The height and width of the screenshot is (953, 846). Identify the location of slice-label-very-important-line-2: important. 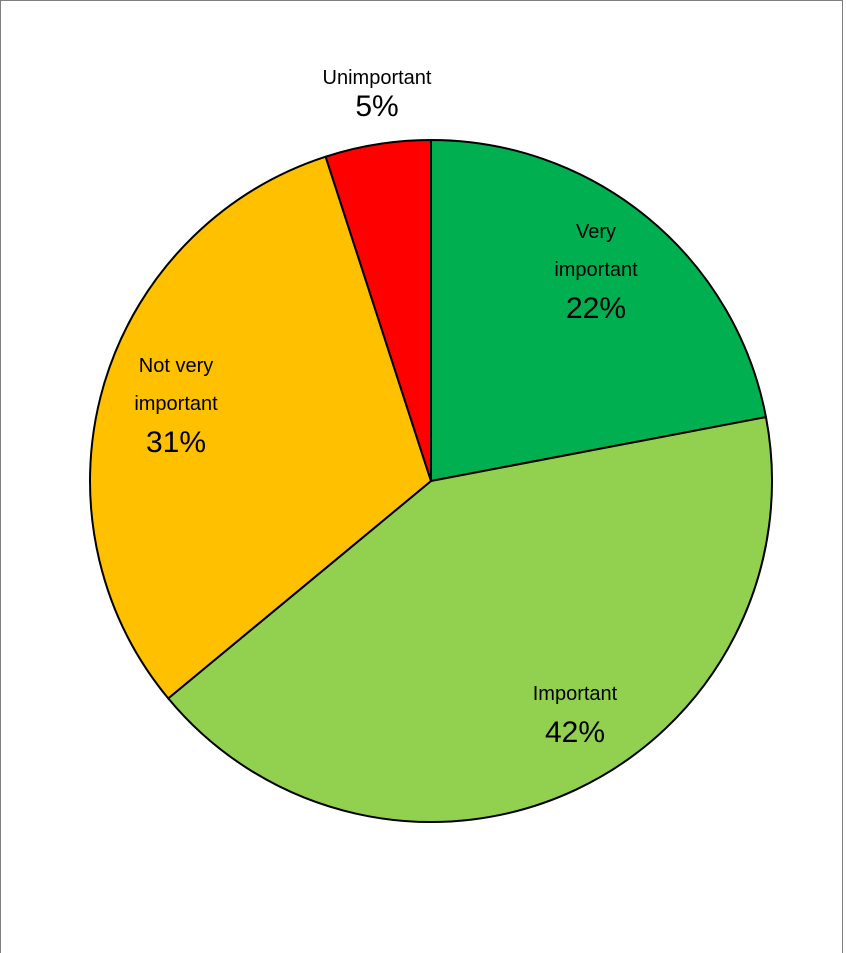
(596, 270).